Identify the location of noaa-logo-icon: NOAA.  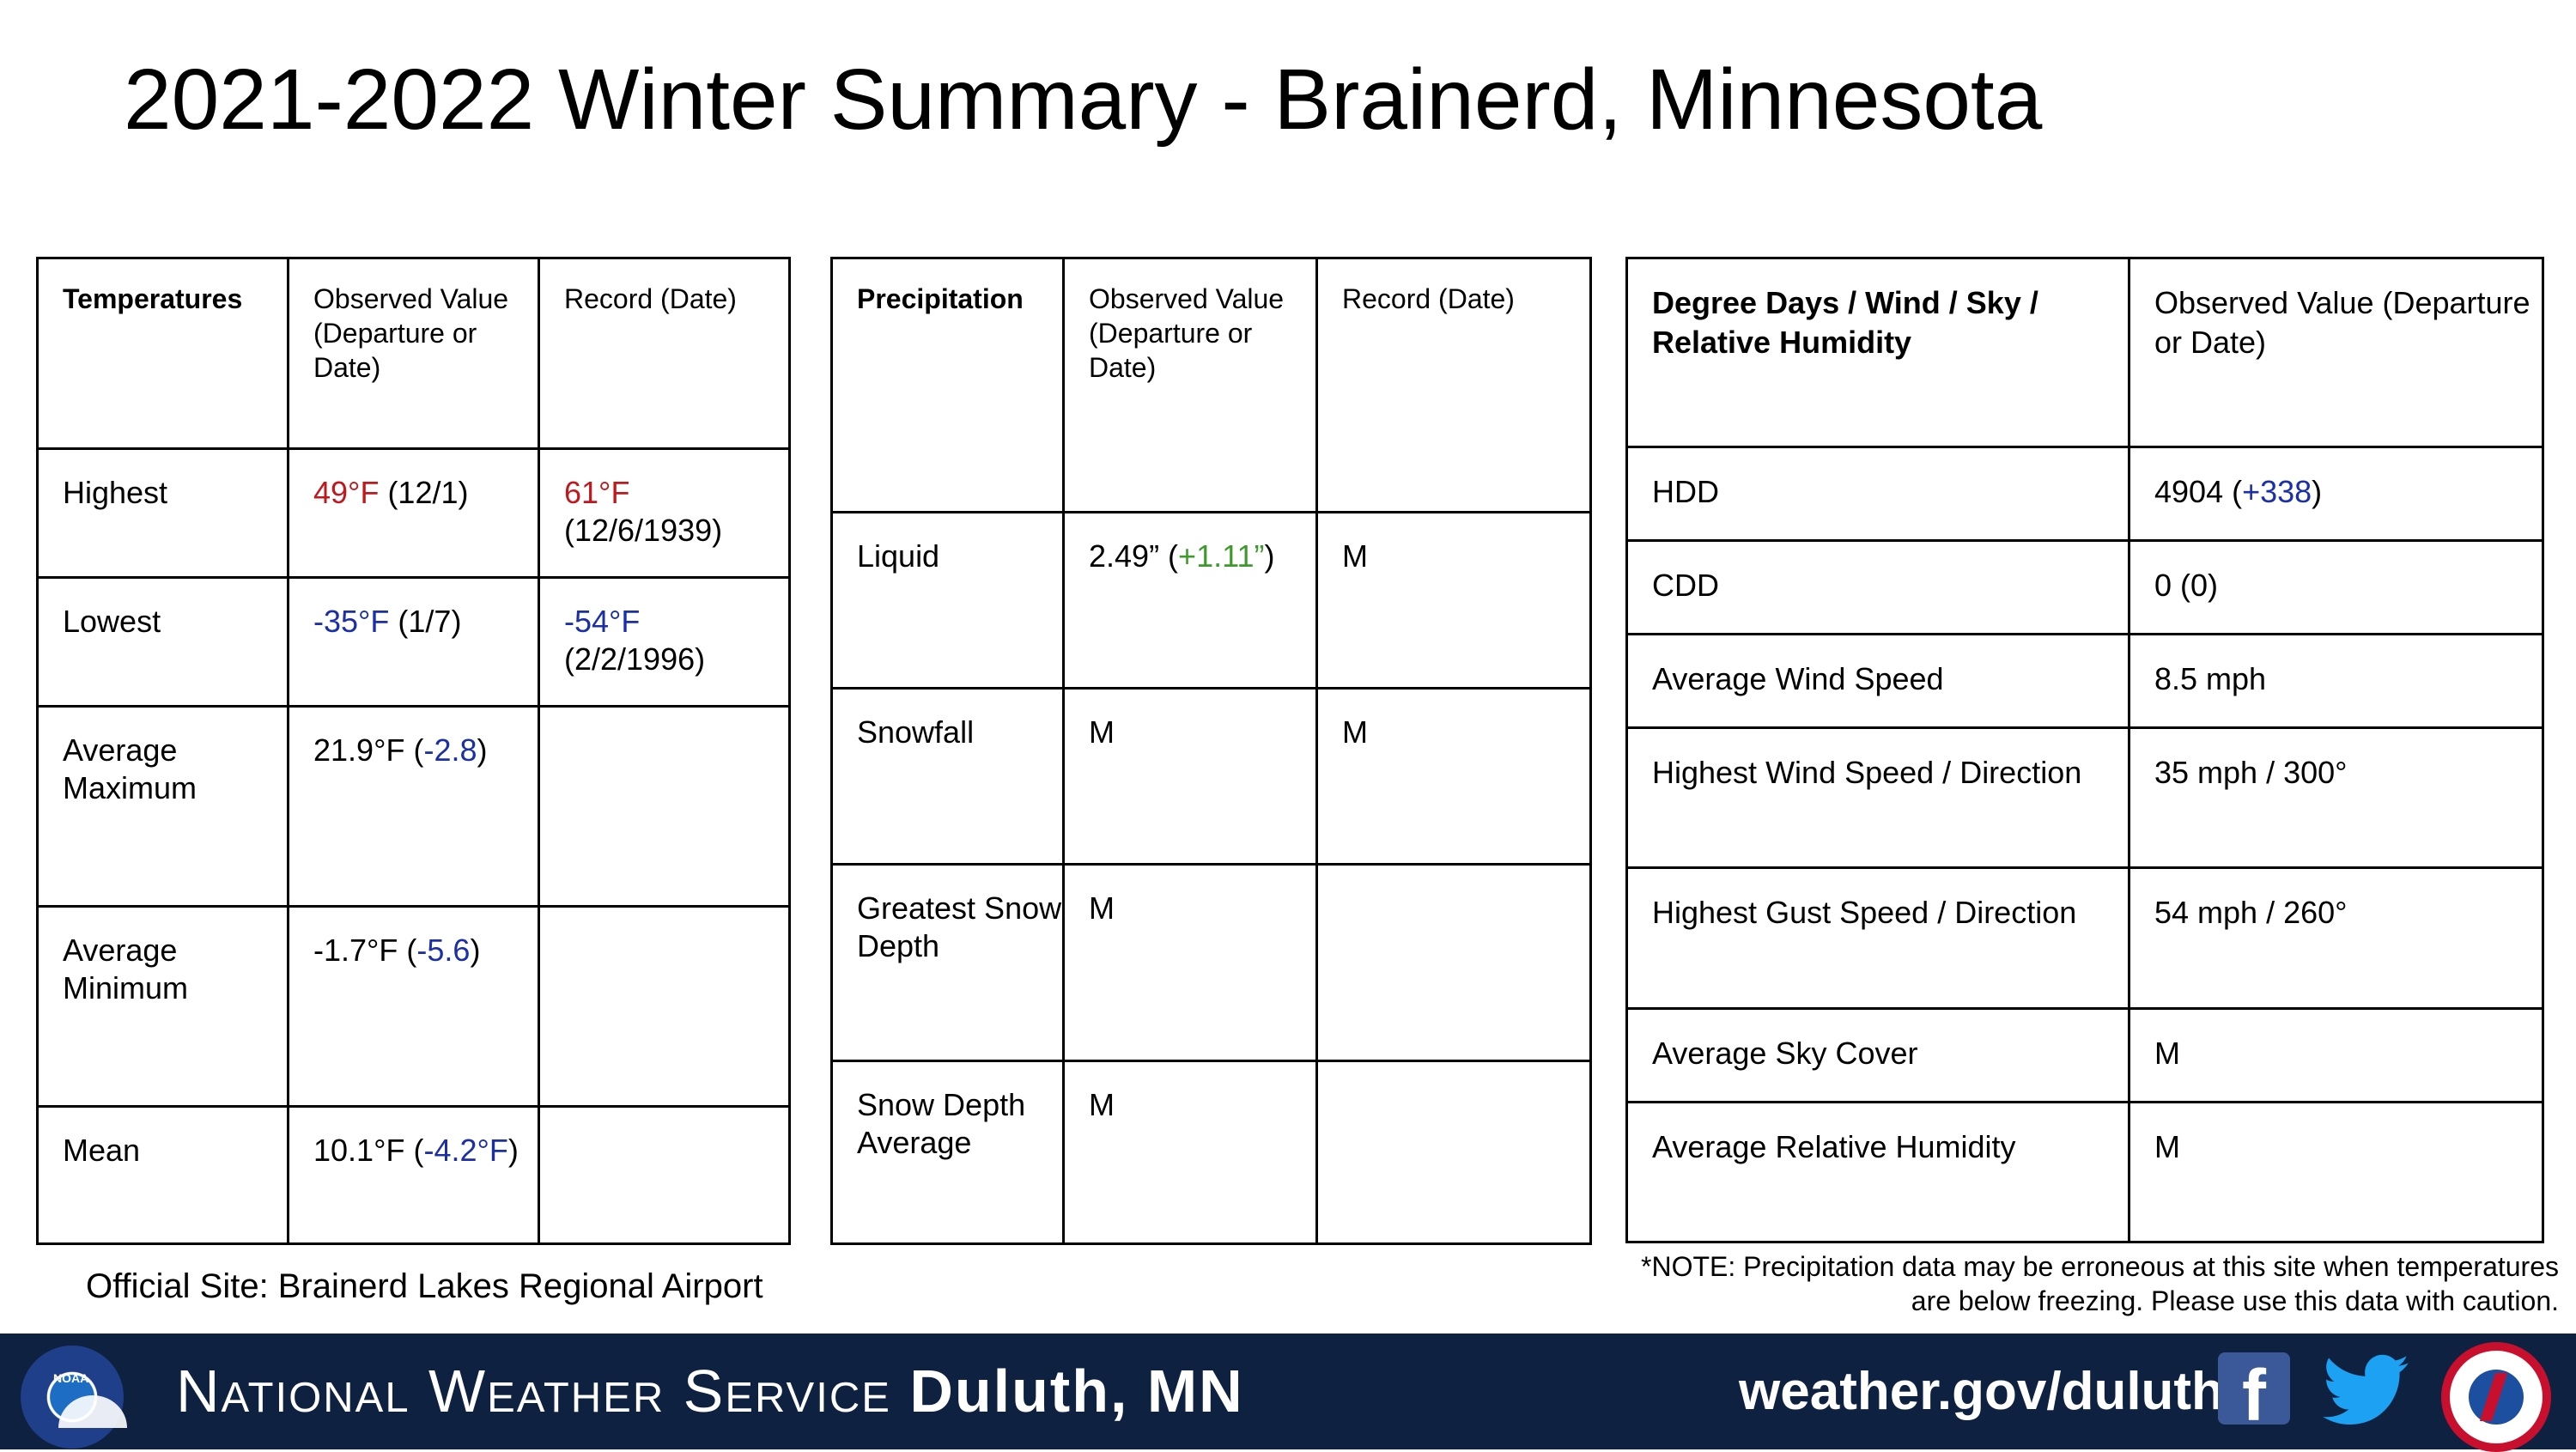
(74, 1397).